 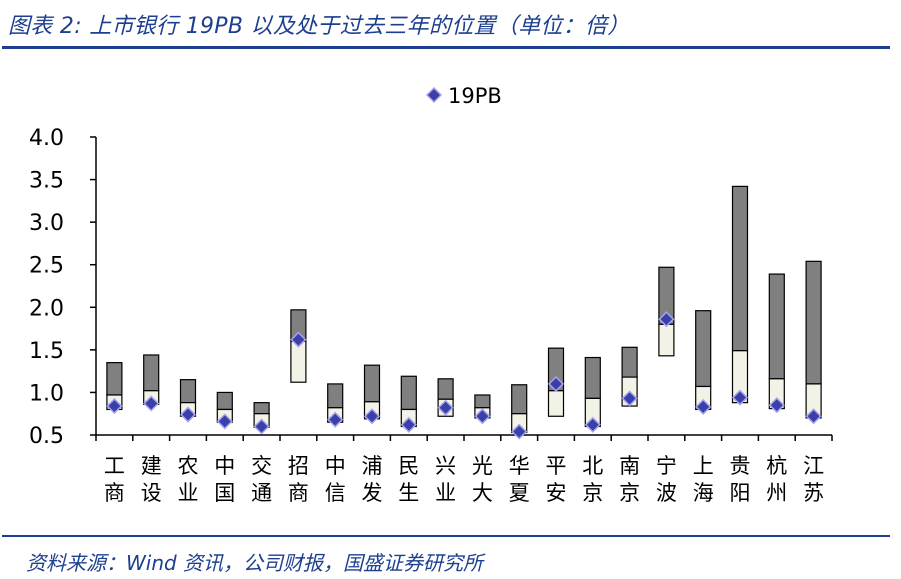 What do you see at coordinates (629, 466) in the screenshot?
I see `x-category-label: 南` at bounding box center [629, 466].